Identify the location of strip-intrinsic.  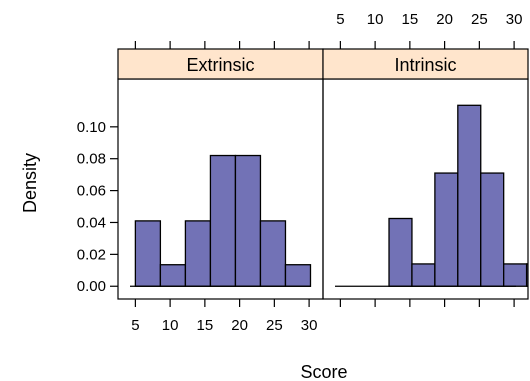
(425, 64).